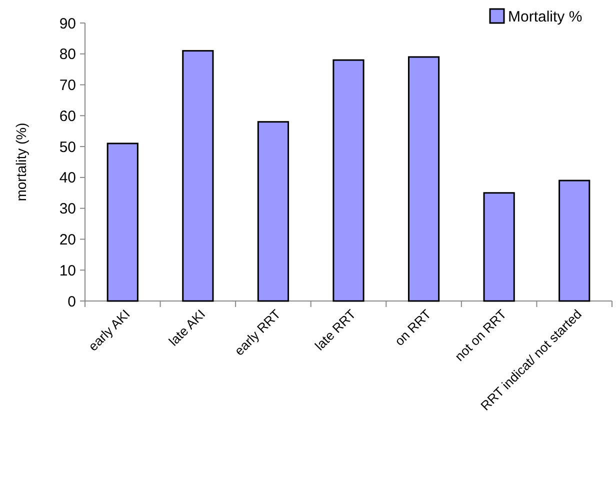  What do you see at coordinates (67, 147) in the screenshot?
I see `y-tick-label: 50` at bounding box center [67, 147].